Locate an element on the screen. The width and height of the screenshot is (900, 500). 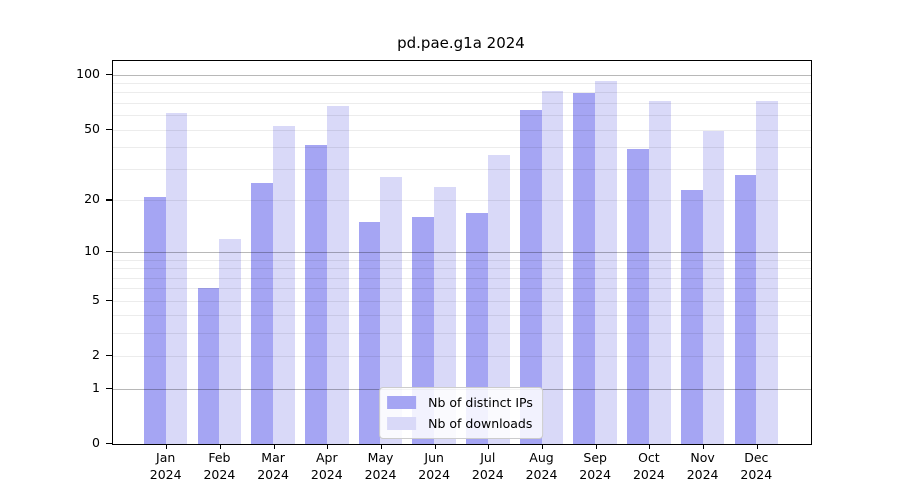
y-tick-label: 2 is located at coordinates (96, 355).